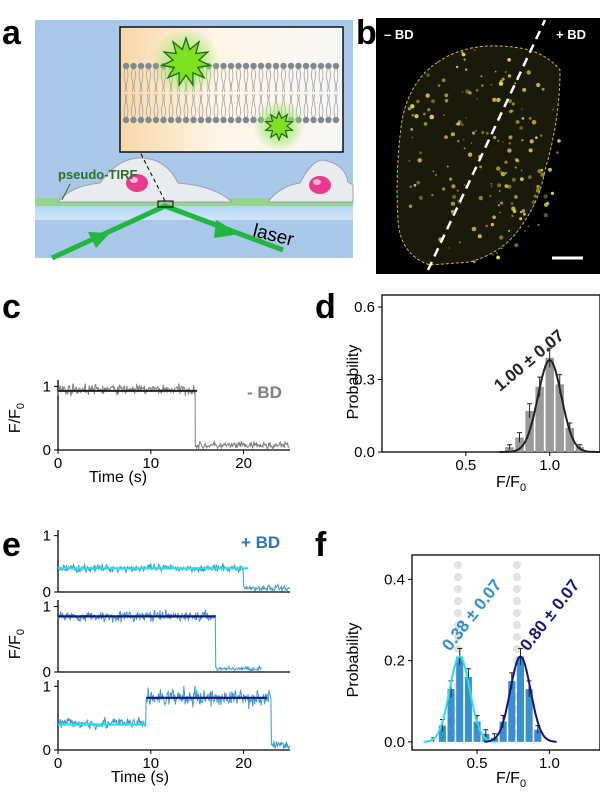  Describe the element at coordinates (366, 33) in the screenshot. I see `panel-letter-b: b` at that location.